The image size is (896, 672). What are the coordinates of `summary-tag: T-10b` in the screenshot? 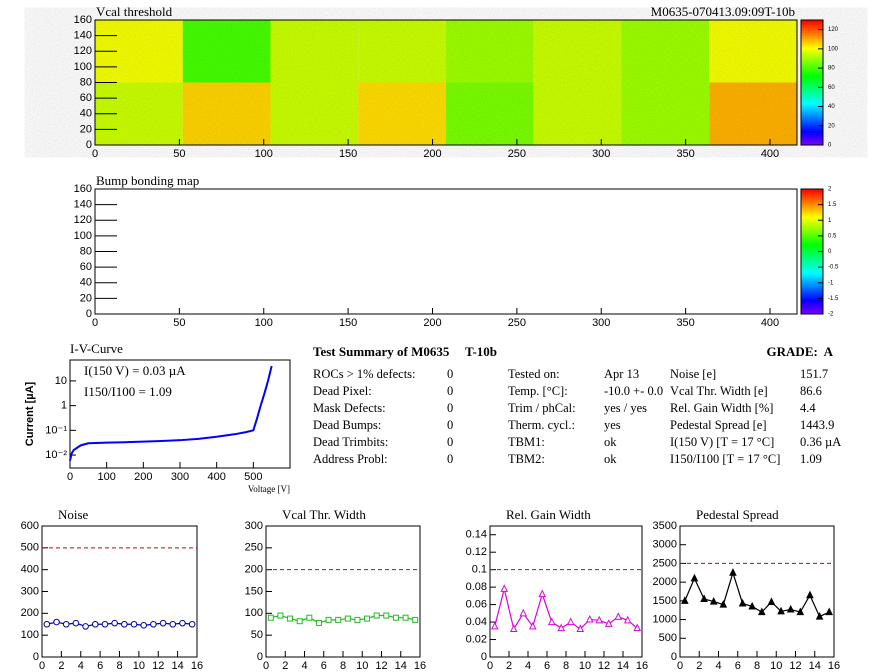 It's located at (481, 351).